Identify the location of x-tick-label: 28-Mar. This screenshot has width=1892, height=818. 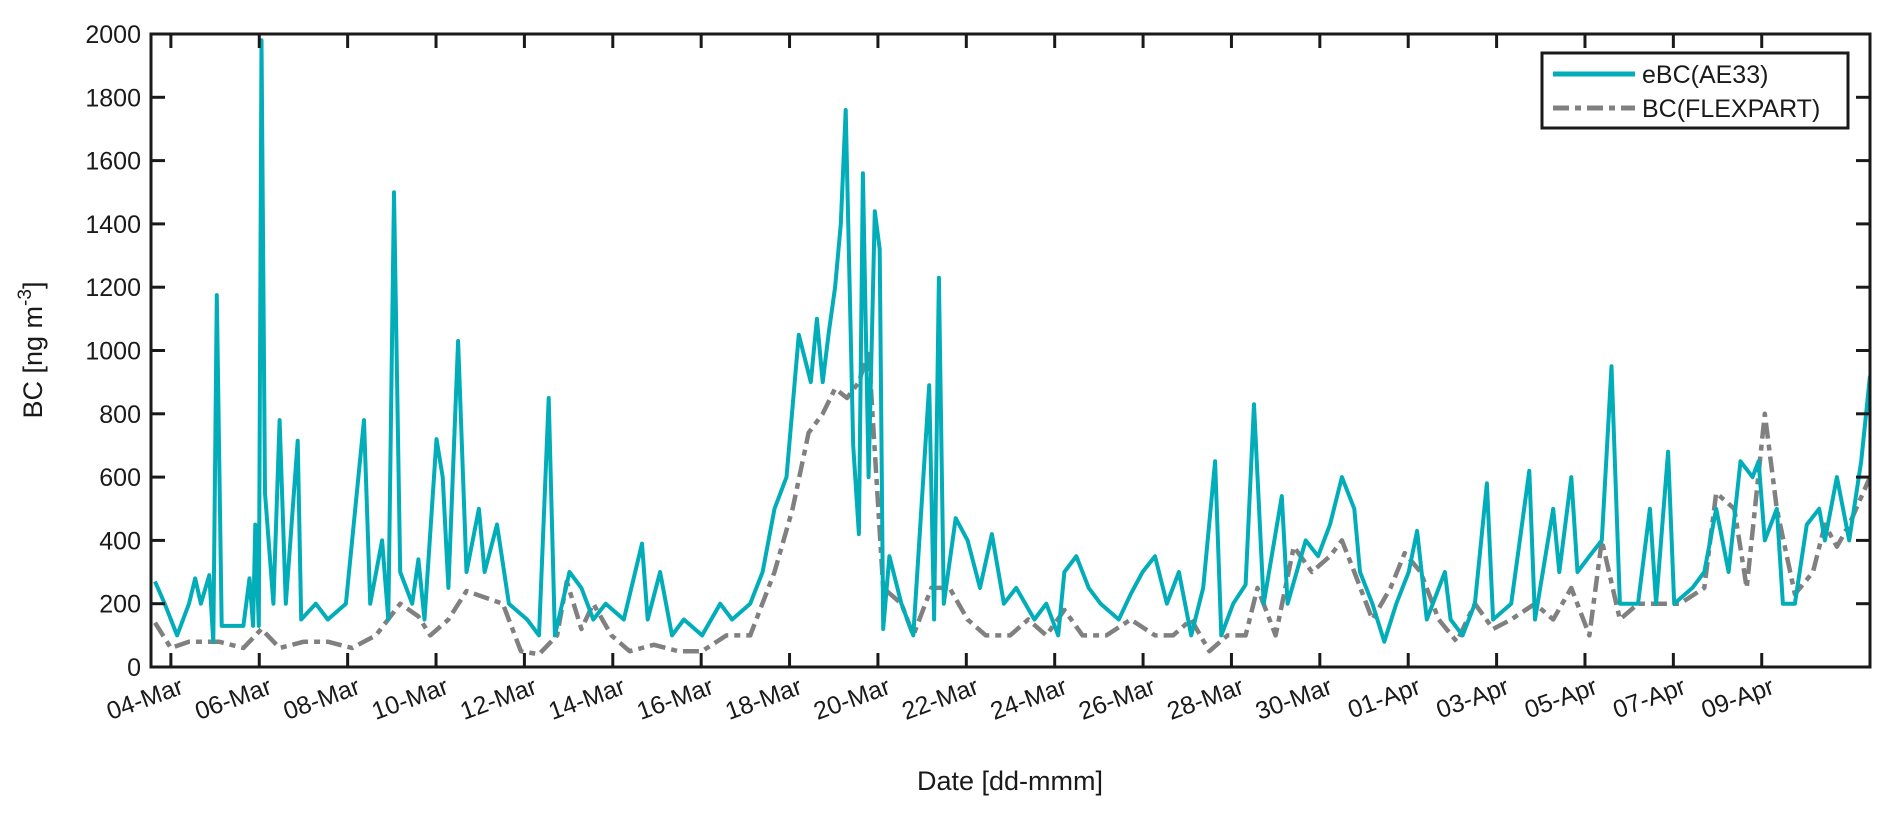
(1206, 698).